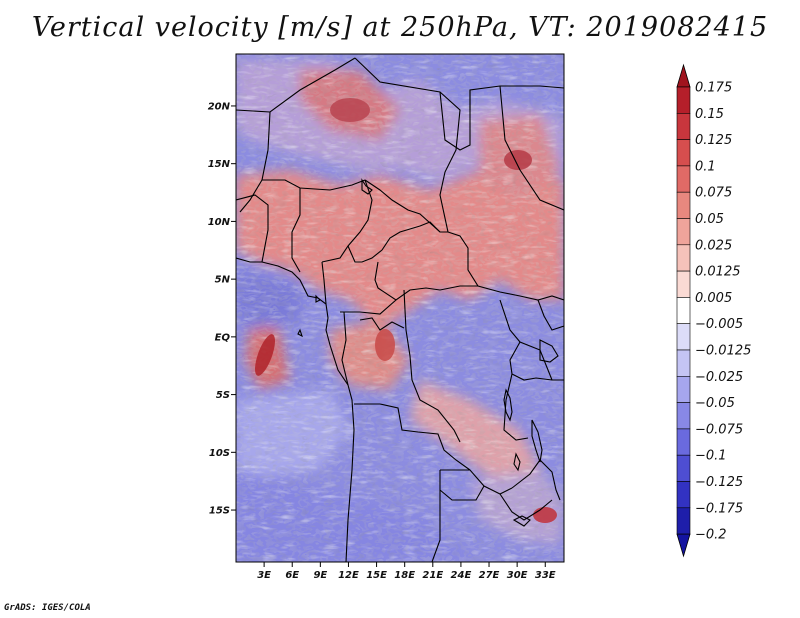 Image resolution: width=800 pixels, height=618 pixels. Describe the element at coordinates (683, 75) in the screenshot. I see `colorbar-top-arrow` at that location.